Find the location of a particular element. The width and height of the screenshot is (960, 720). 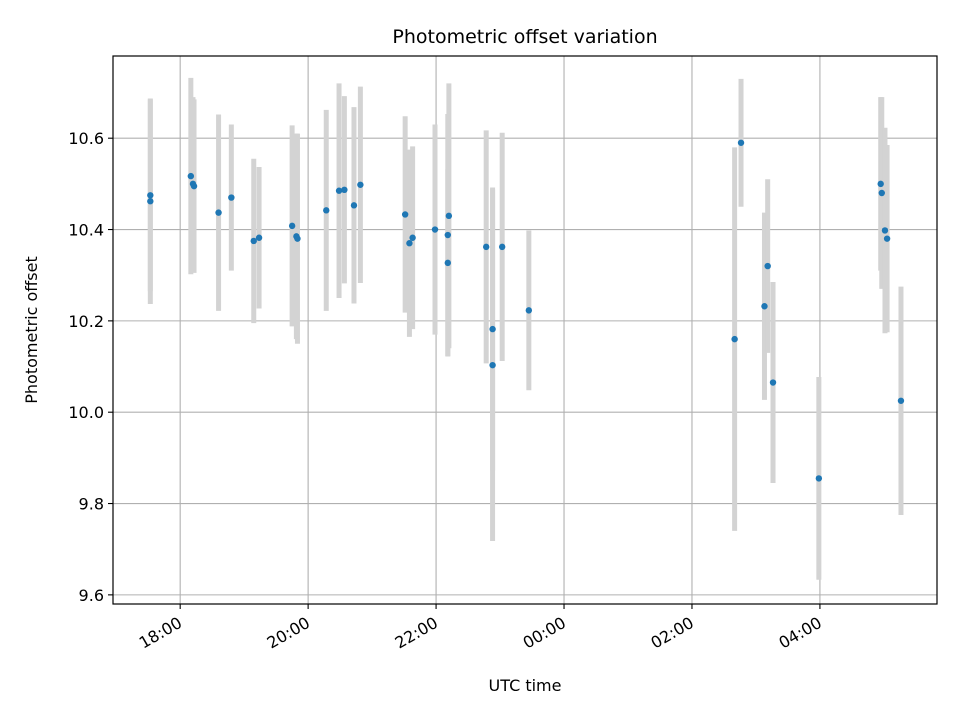

y-tick-label: 10.0 is located at coordinates (86, 412).